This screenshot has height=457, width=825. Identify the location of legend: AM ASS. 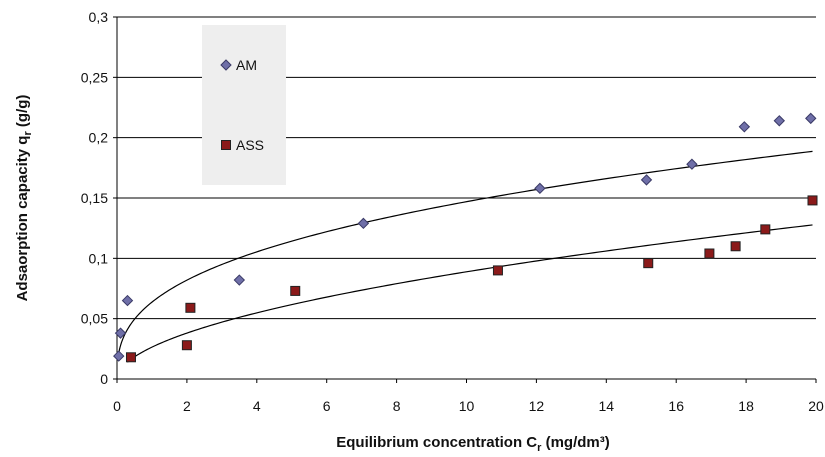
(244, 105).